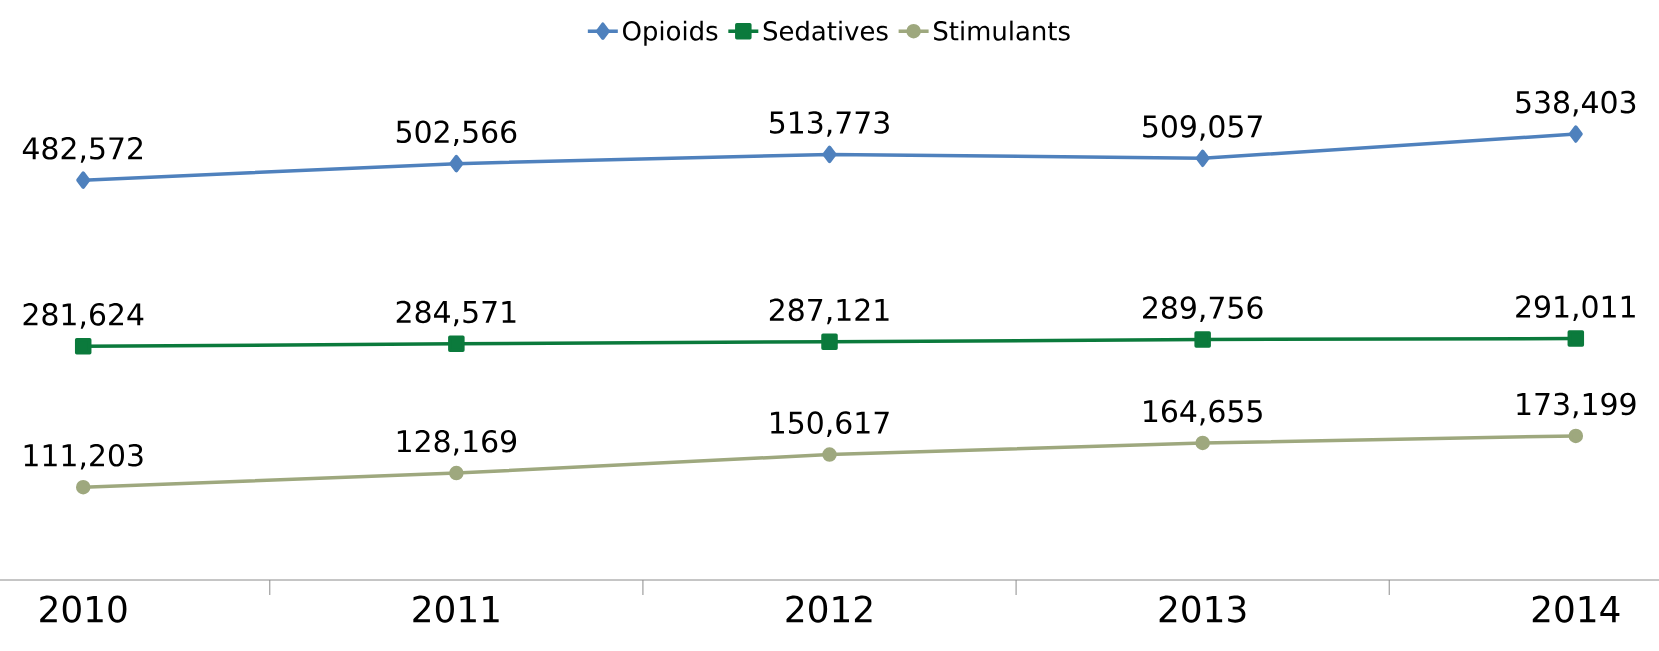  I want to click on data-label: 287,121, so click(829, 311).